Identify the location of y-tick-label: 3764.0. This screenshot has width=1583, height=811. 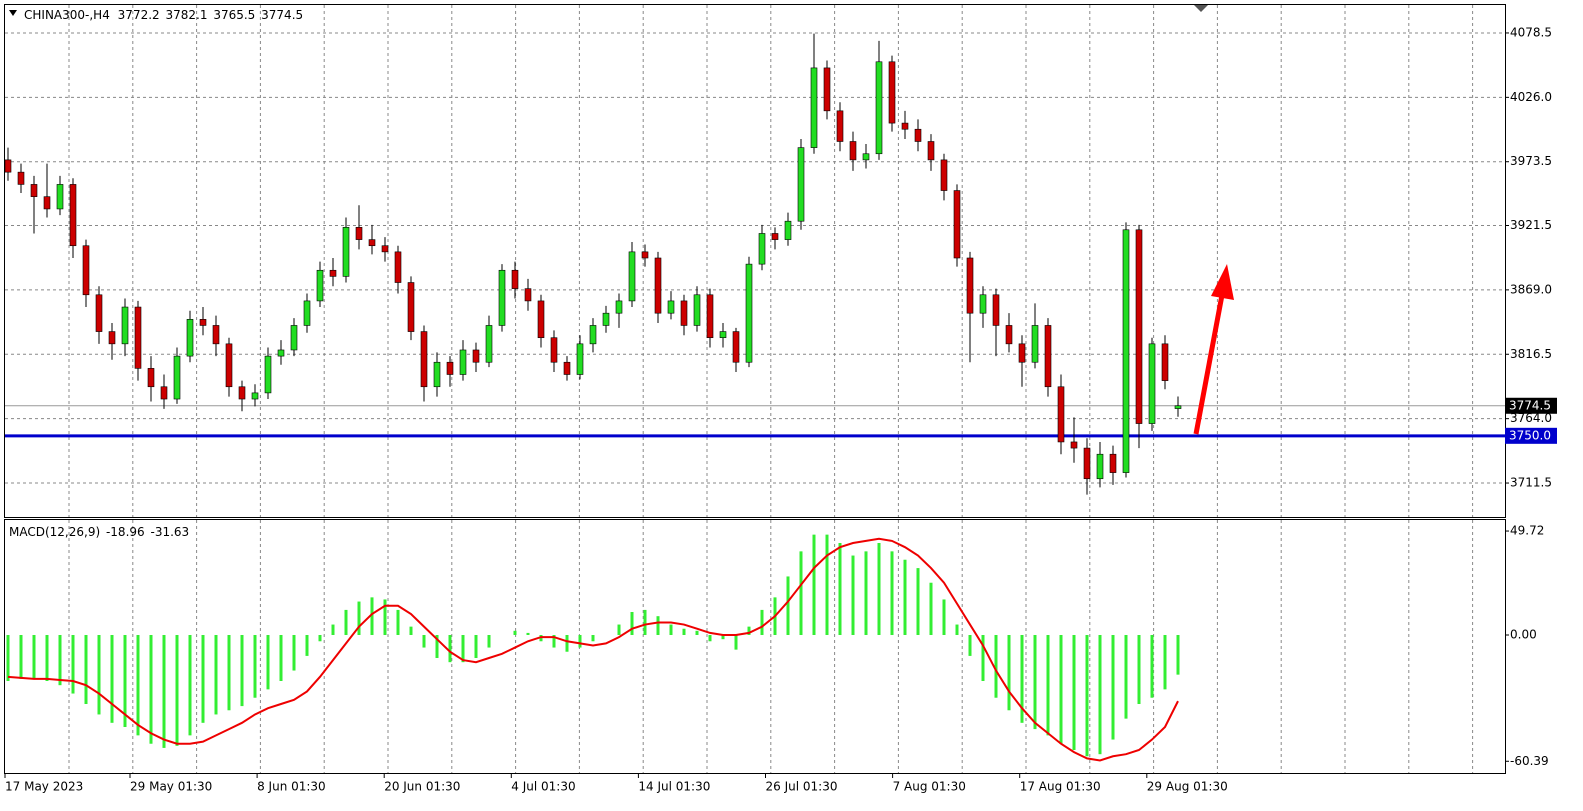
(1531, 418).